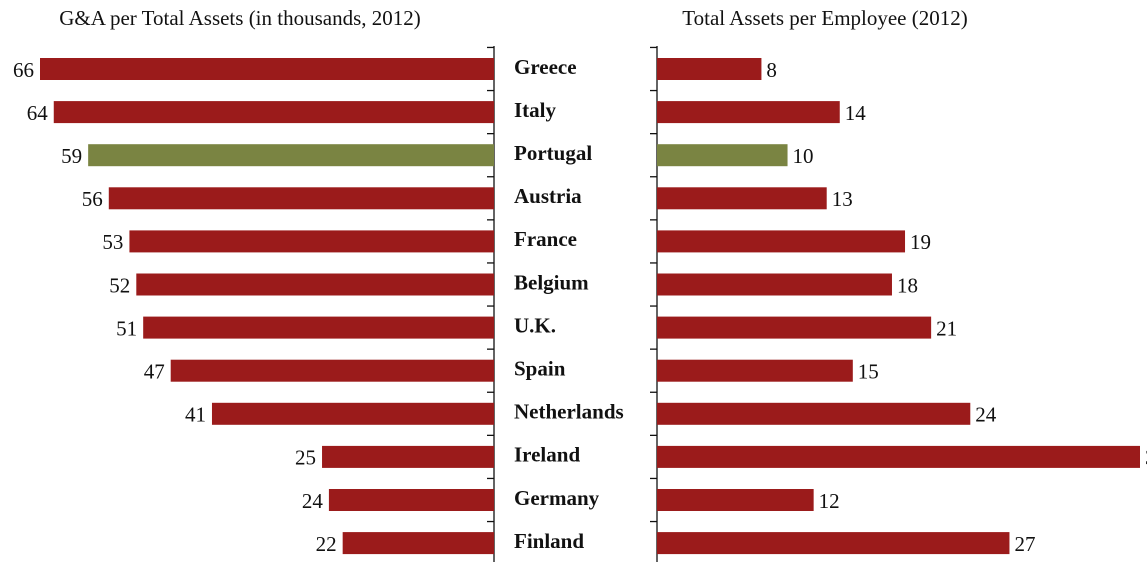  What do you see at coordinates (23, 70) in the screenshot?
I see `value-label: 66` at bounding box center [23, 70].